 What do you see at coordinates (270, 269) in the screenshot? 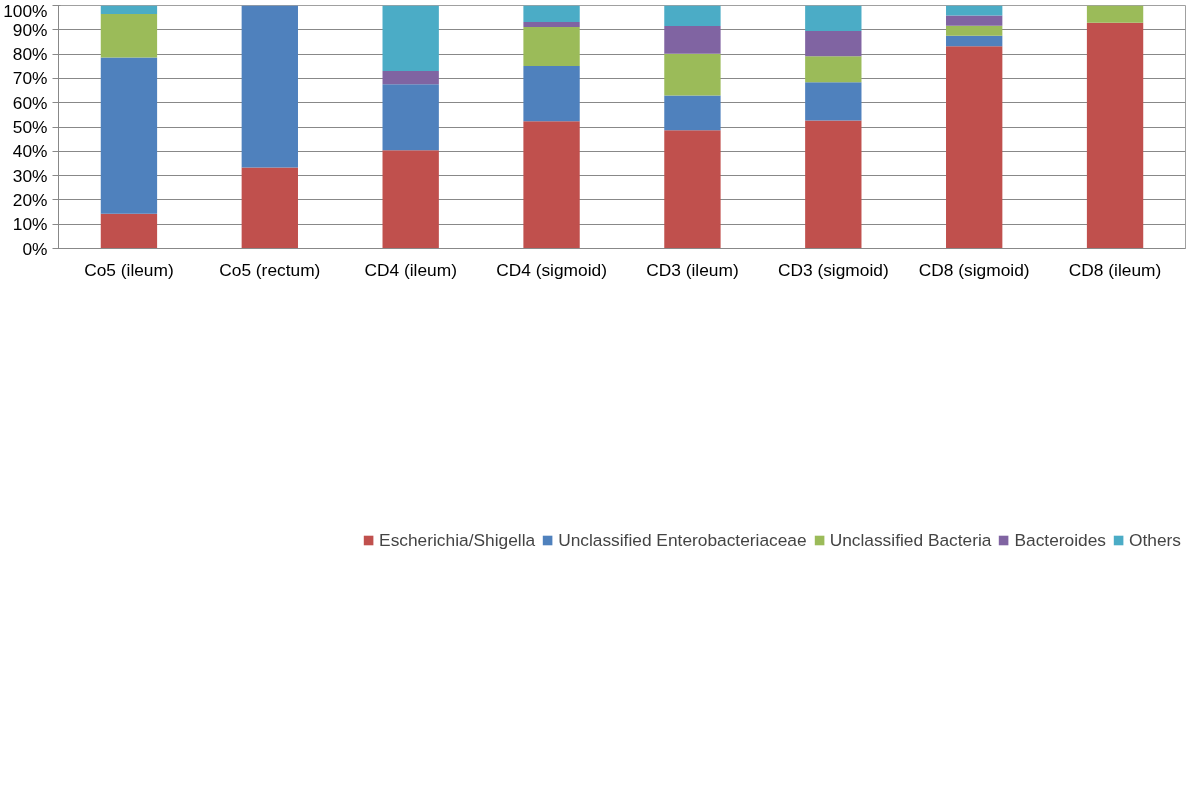
I see `x-tick-label: Co5 (rectum)` at bounding box center [270, 269].